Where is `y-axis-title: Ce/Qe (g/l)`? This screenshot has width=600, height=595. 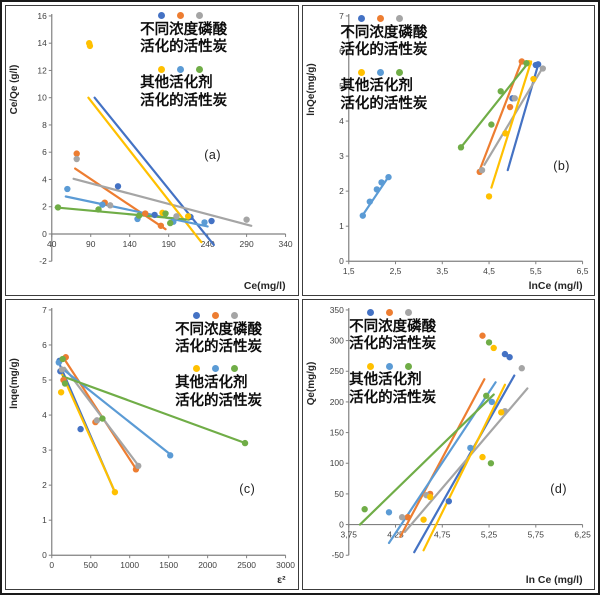 y-axis-title: Ce/Qe (g/l) is located at coordinates (14, 90).